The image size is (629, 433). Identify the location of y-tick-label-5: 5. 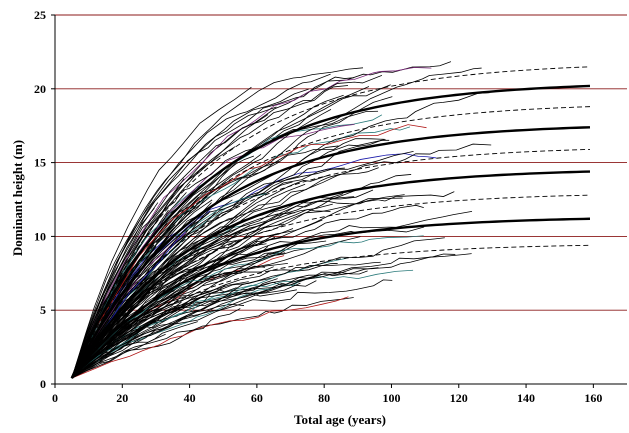
(43, 310).